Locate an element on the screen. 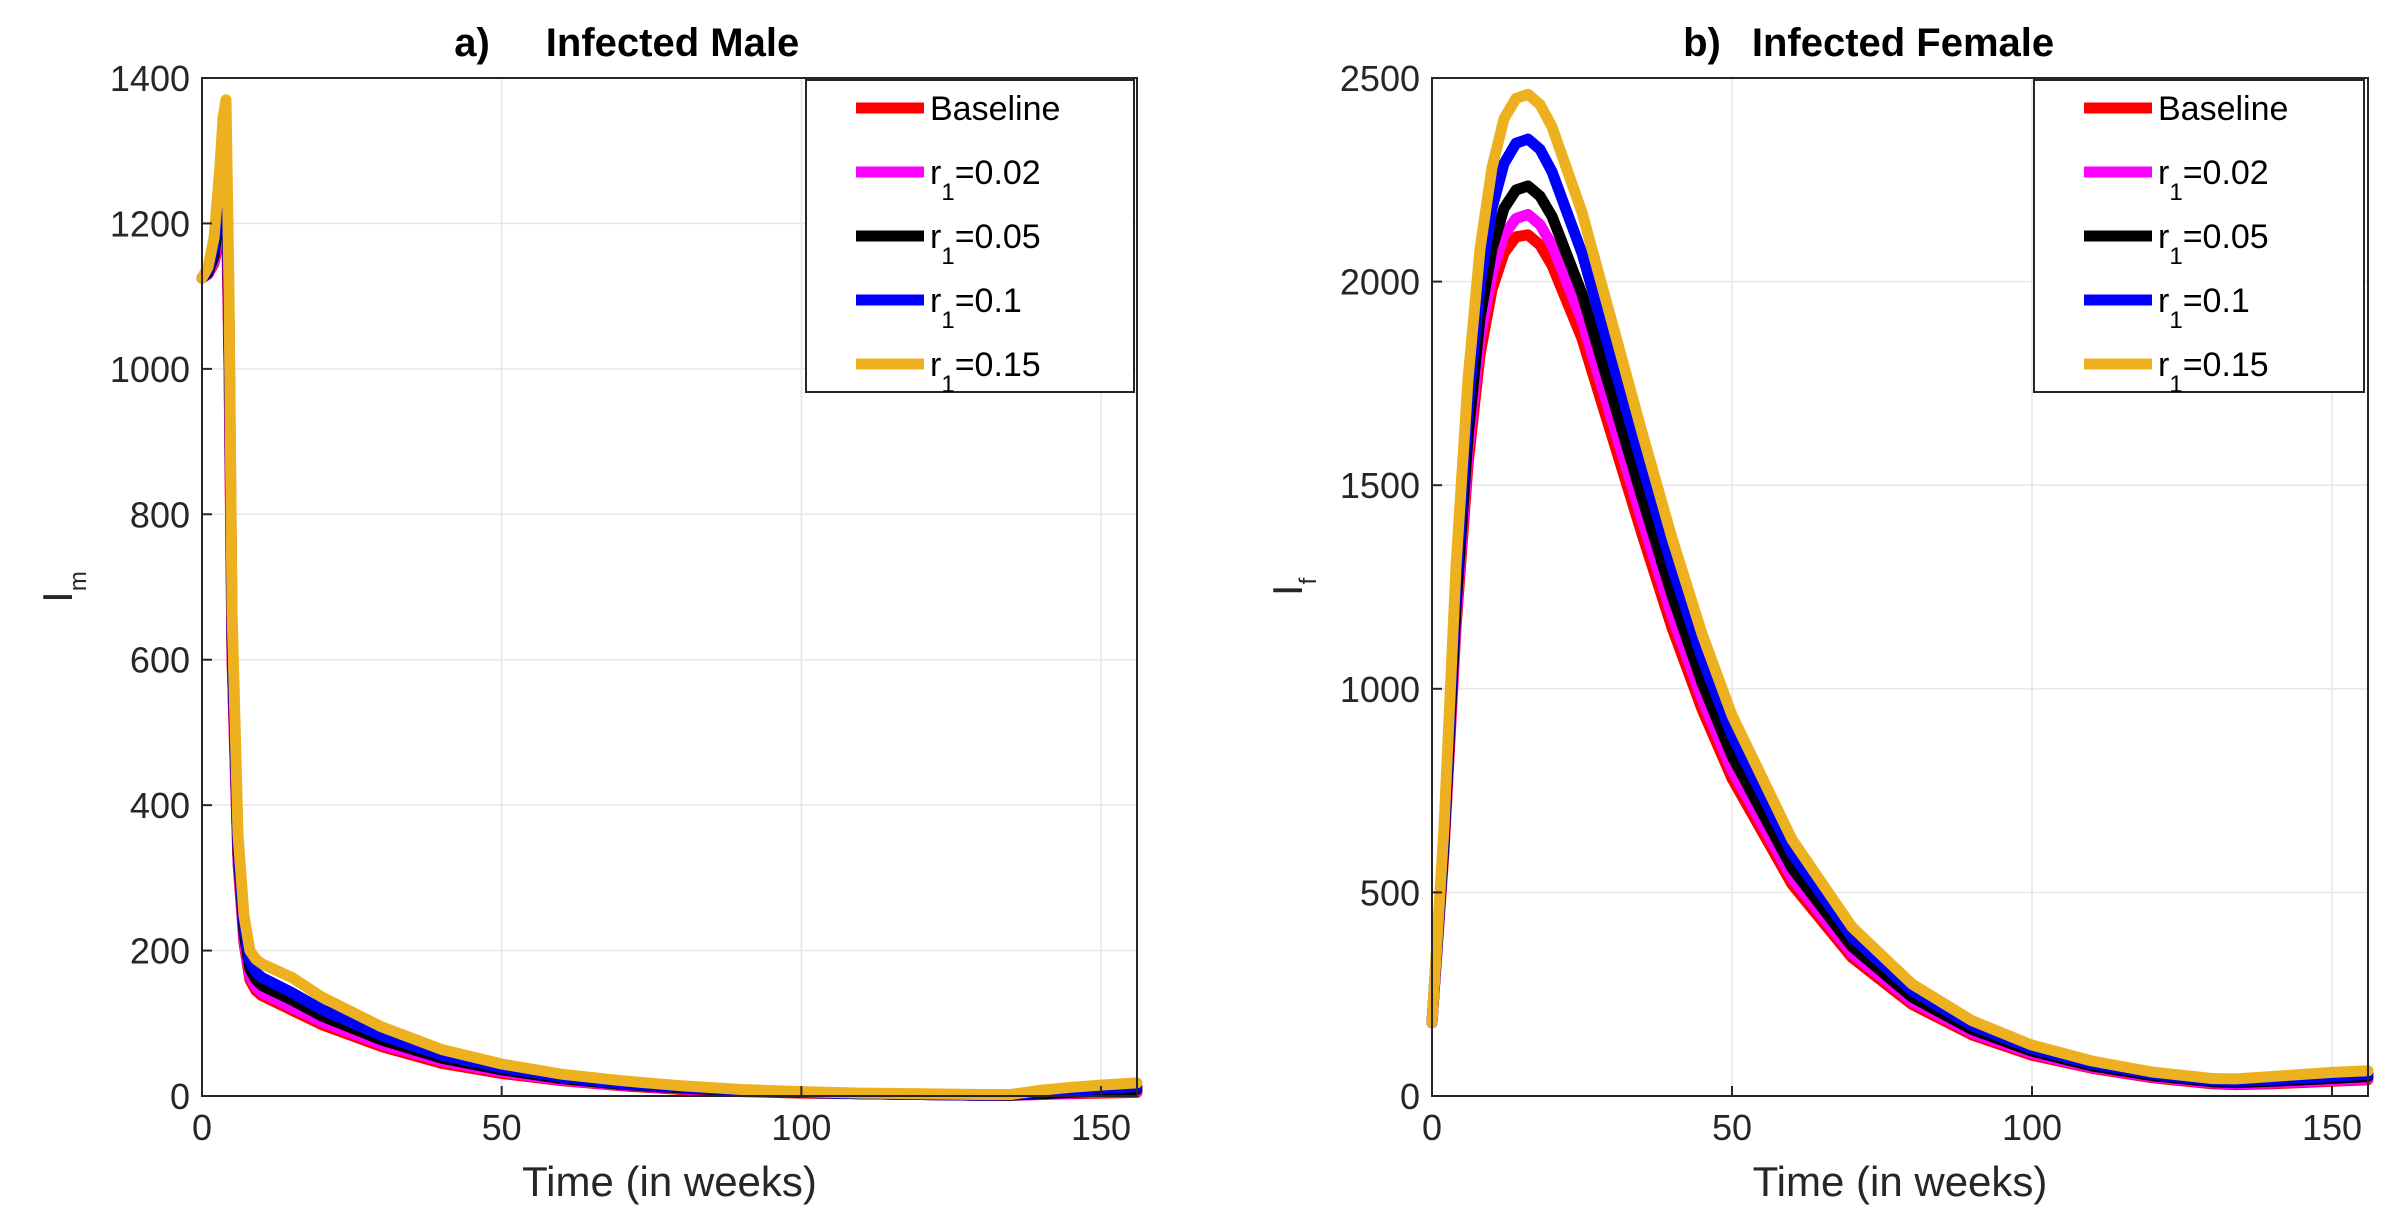  y-tick-label: 200 is located at coordinates (160, 951).